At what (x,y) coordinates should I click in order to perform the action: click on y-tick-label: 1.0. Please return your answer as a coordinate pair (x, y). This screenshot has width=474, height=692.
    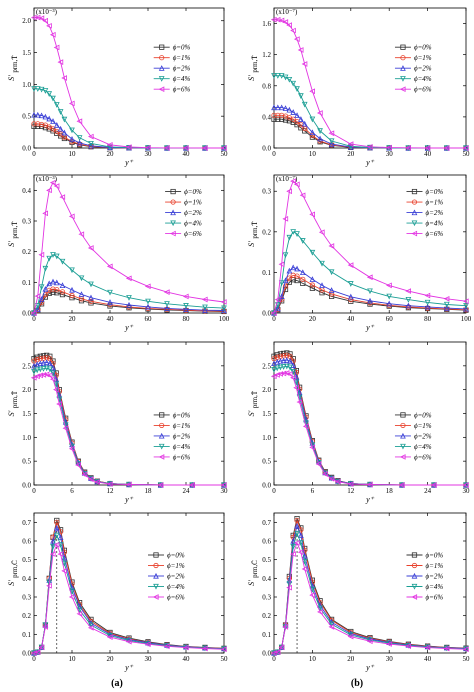
    Looking at the image, I should click on (26, 438).